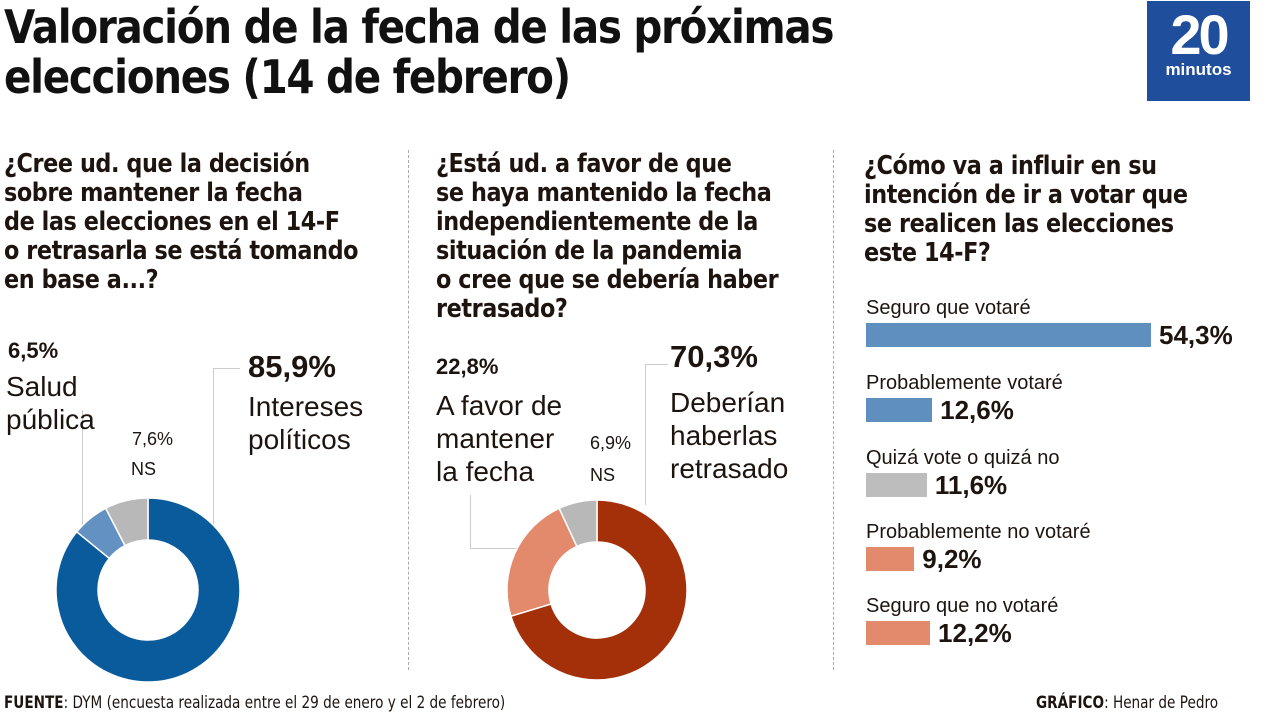  I want to click on donut1-ns-label: NS, so click(144, 469).